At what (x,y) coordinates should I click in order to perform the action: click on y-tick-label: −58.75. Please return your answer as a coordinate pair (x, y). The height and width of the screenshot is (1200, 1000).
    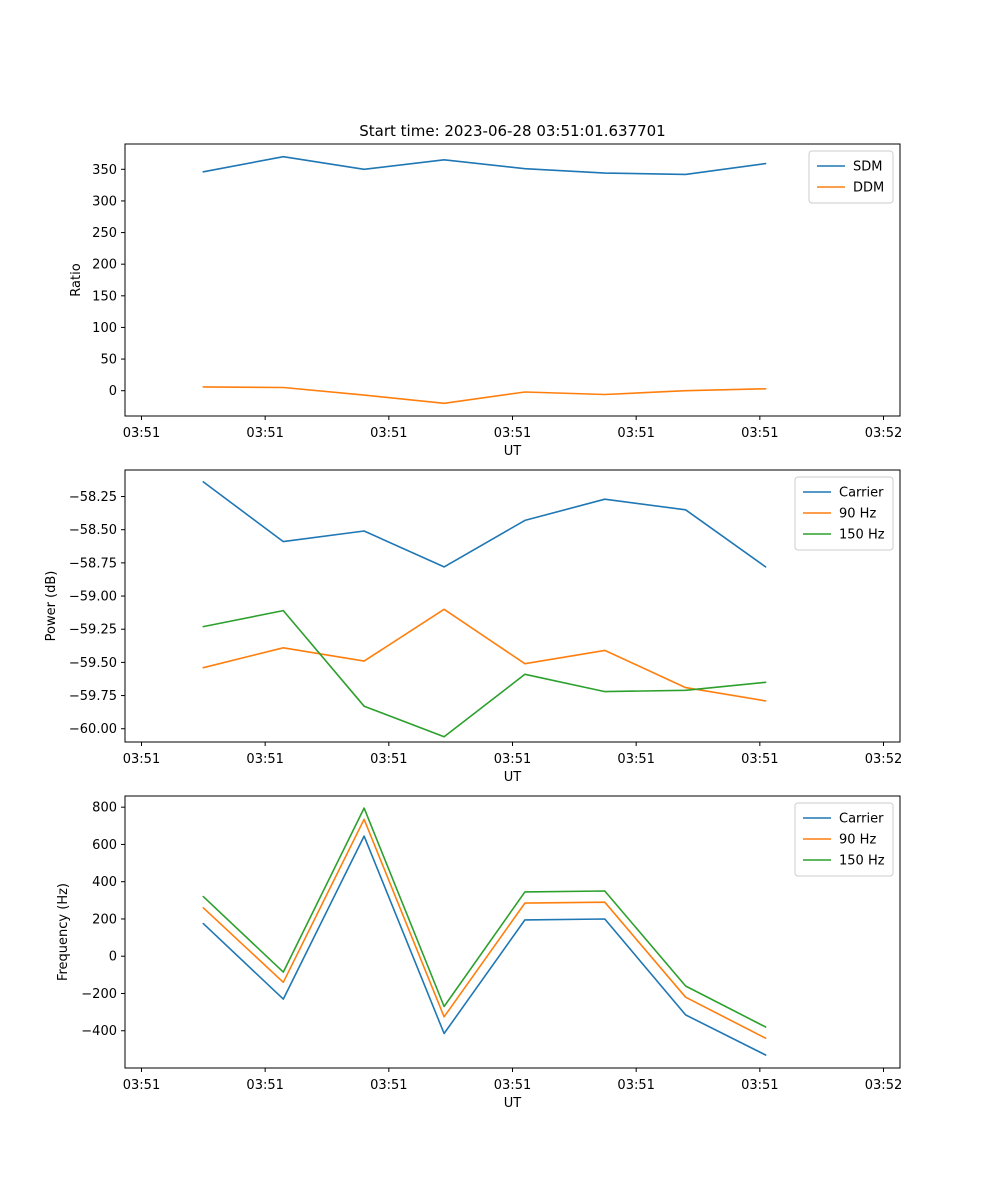
    Looking at the image, I should click on (93, 563).